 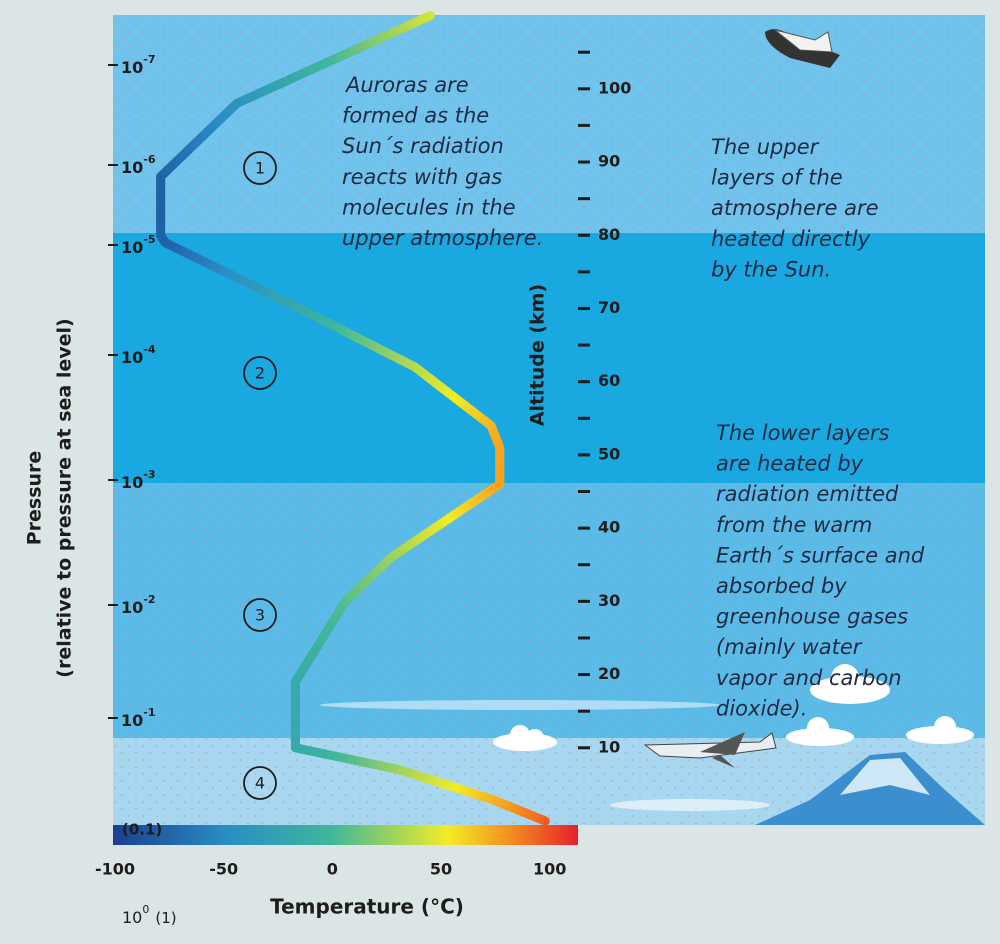 I want to click on annotation-auroras: Auroras are, so click(x=406, y=85).